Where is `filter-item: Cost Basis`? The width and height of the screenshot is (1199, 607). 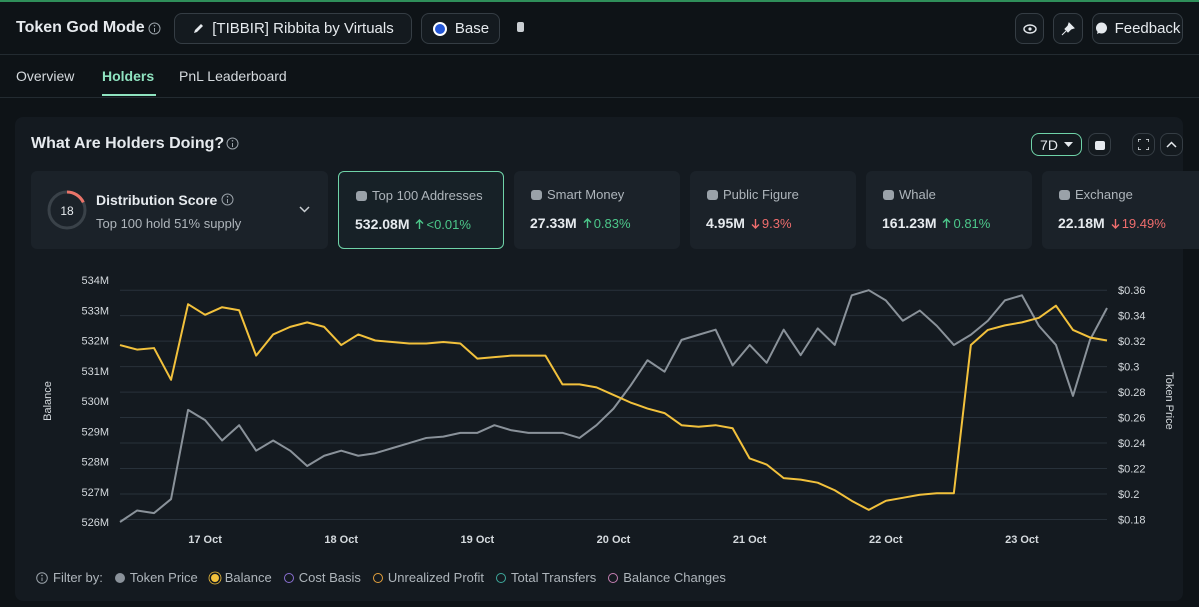 filter-item: Cost Basis is located at coordinates (322, 577).